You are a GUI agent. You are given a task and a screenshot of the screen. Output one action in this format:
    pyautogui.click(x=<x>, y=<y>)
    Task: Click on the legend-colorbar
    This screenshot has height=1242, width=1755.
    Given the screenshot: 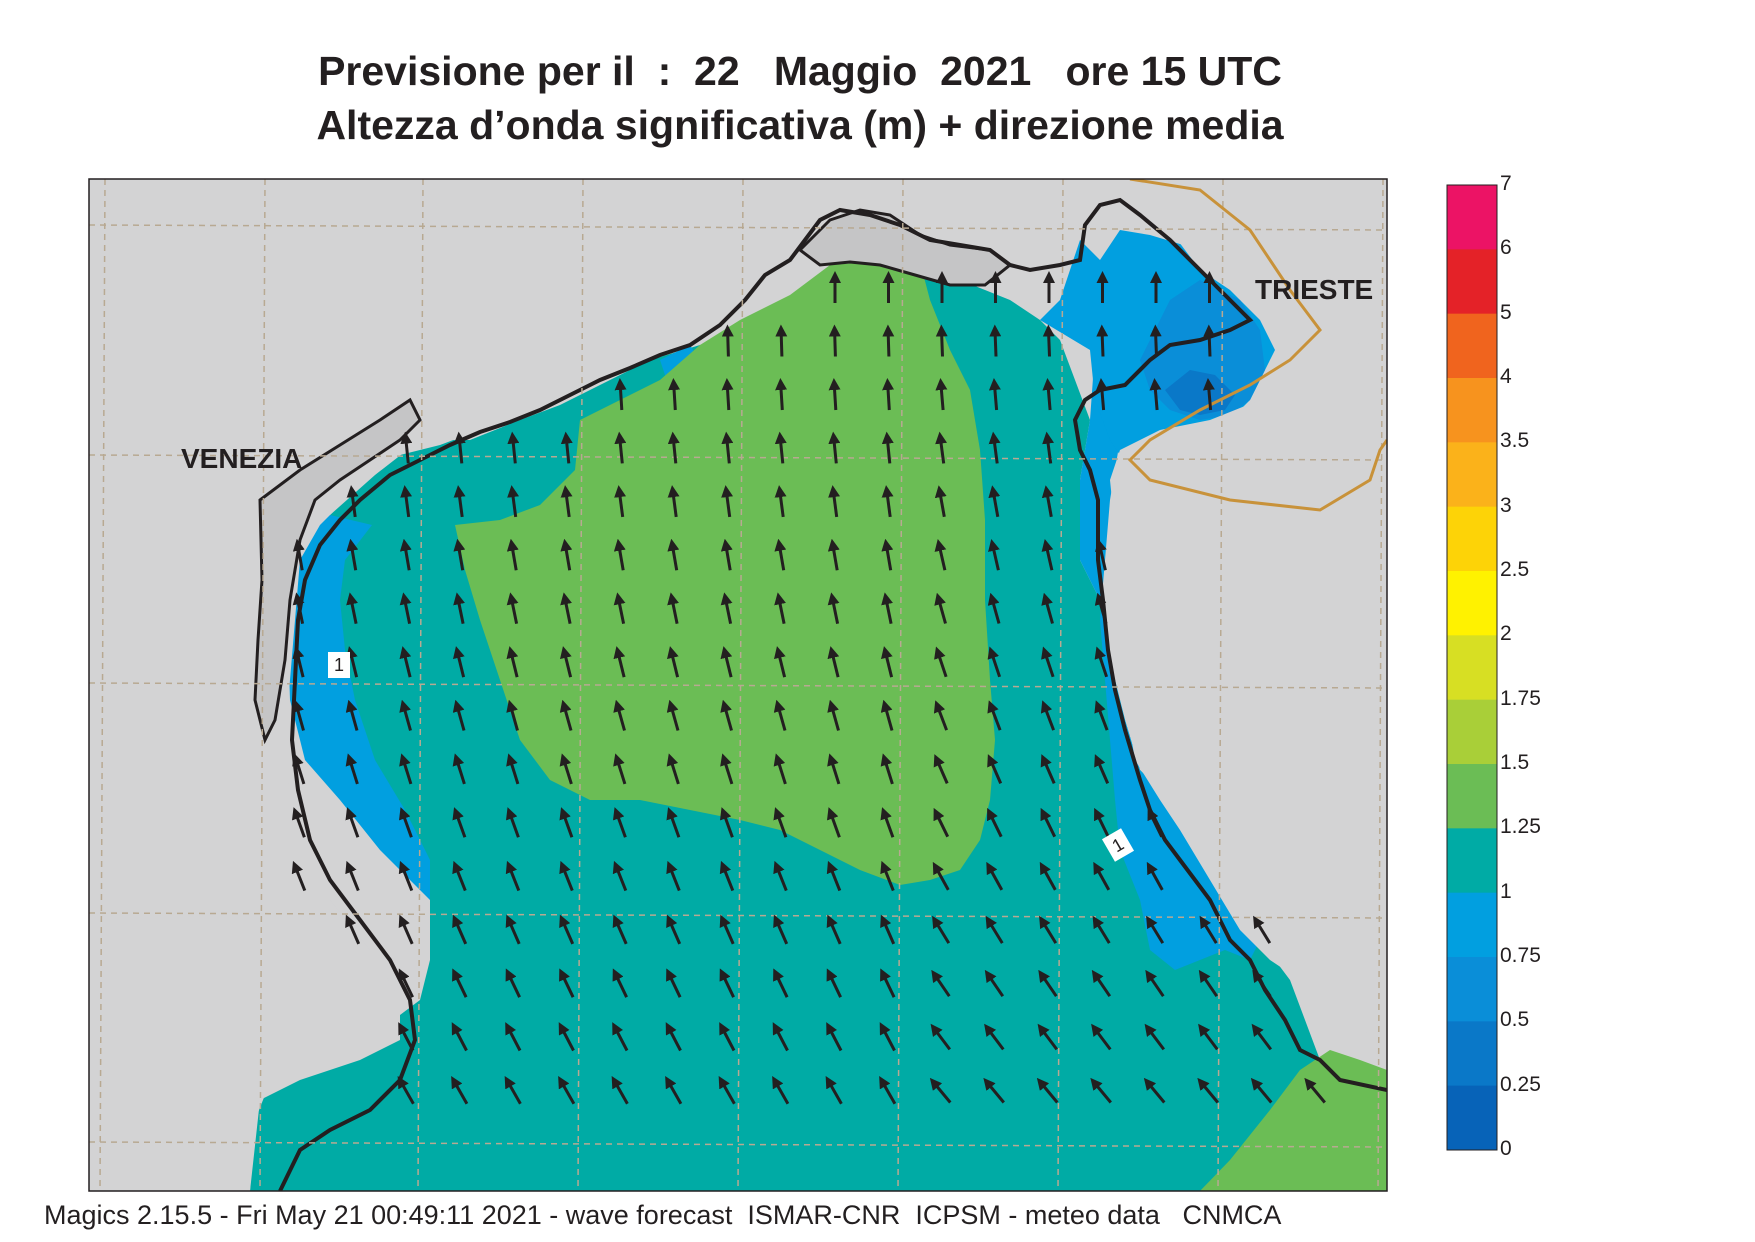 What is the action you would take?
    pyautogui.click(x=1472, y=668)
    